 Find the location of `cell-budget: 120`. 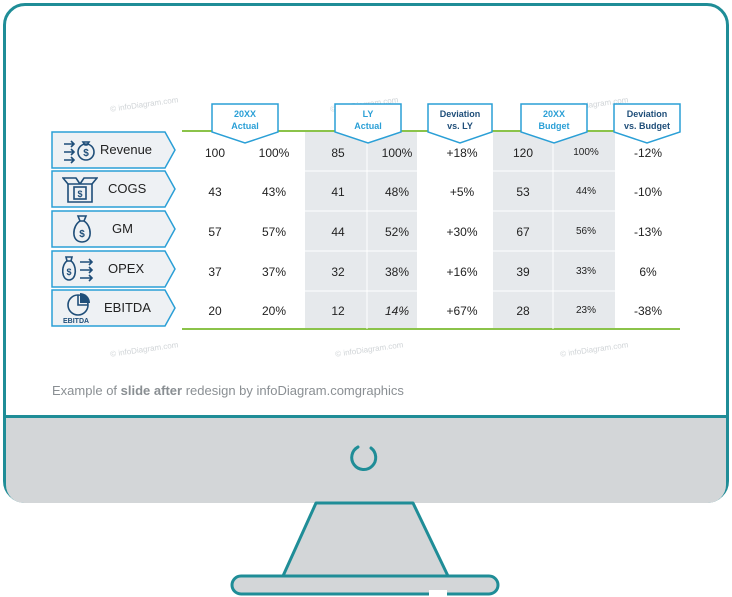

cell-budget: 120 is located at coordinates (523, 153).